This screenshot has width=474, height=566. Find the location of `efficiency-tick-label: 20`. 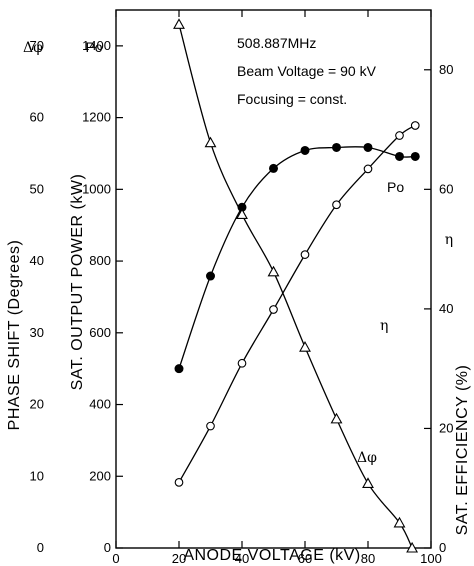

efficiency-tick-label: 20 is located at coordinates (446, 427).